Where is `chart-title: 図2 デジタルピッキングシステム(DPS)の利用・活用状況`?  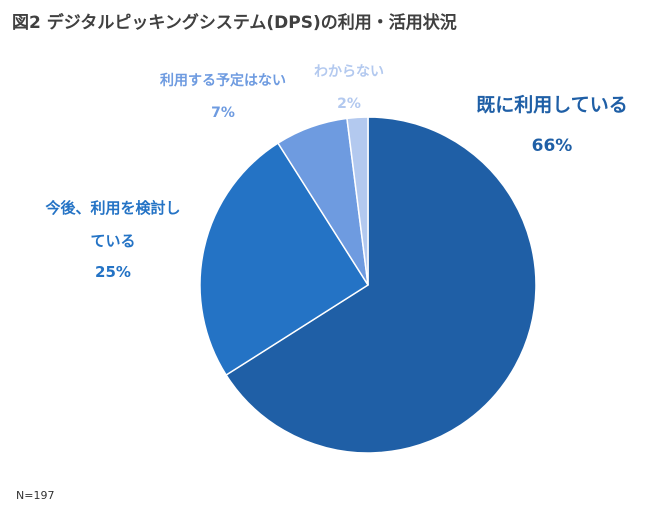 chart-title: 図2 デジタルピッキングシステム(DPS)の利用・活用状況 is located at coordinates (234, 23).